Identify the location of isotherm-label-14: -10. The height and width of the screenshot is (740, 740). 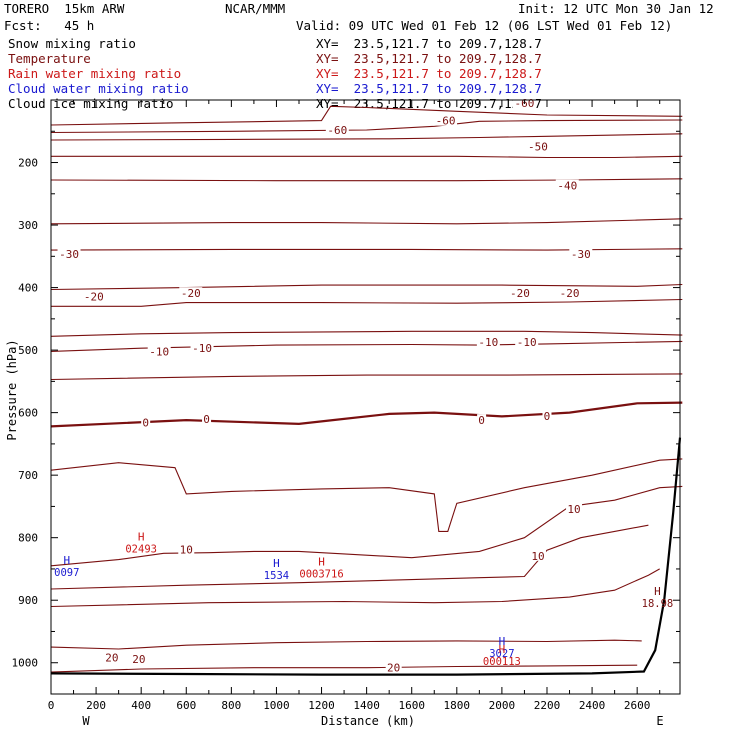
(527, 342).